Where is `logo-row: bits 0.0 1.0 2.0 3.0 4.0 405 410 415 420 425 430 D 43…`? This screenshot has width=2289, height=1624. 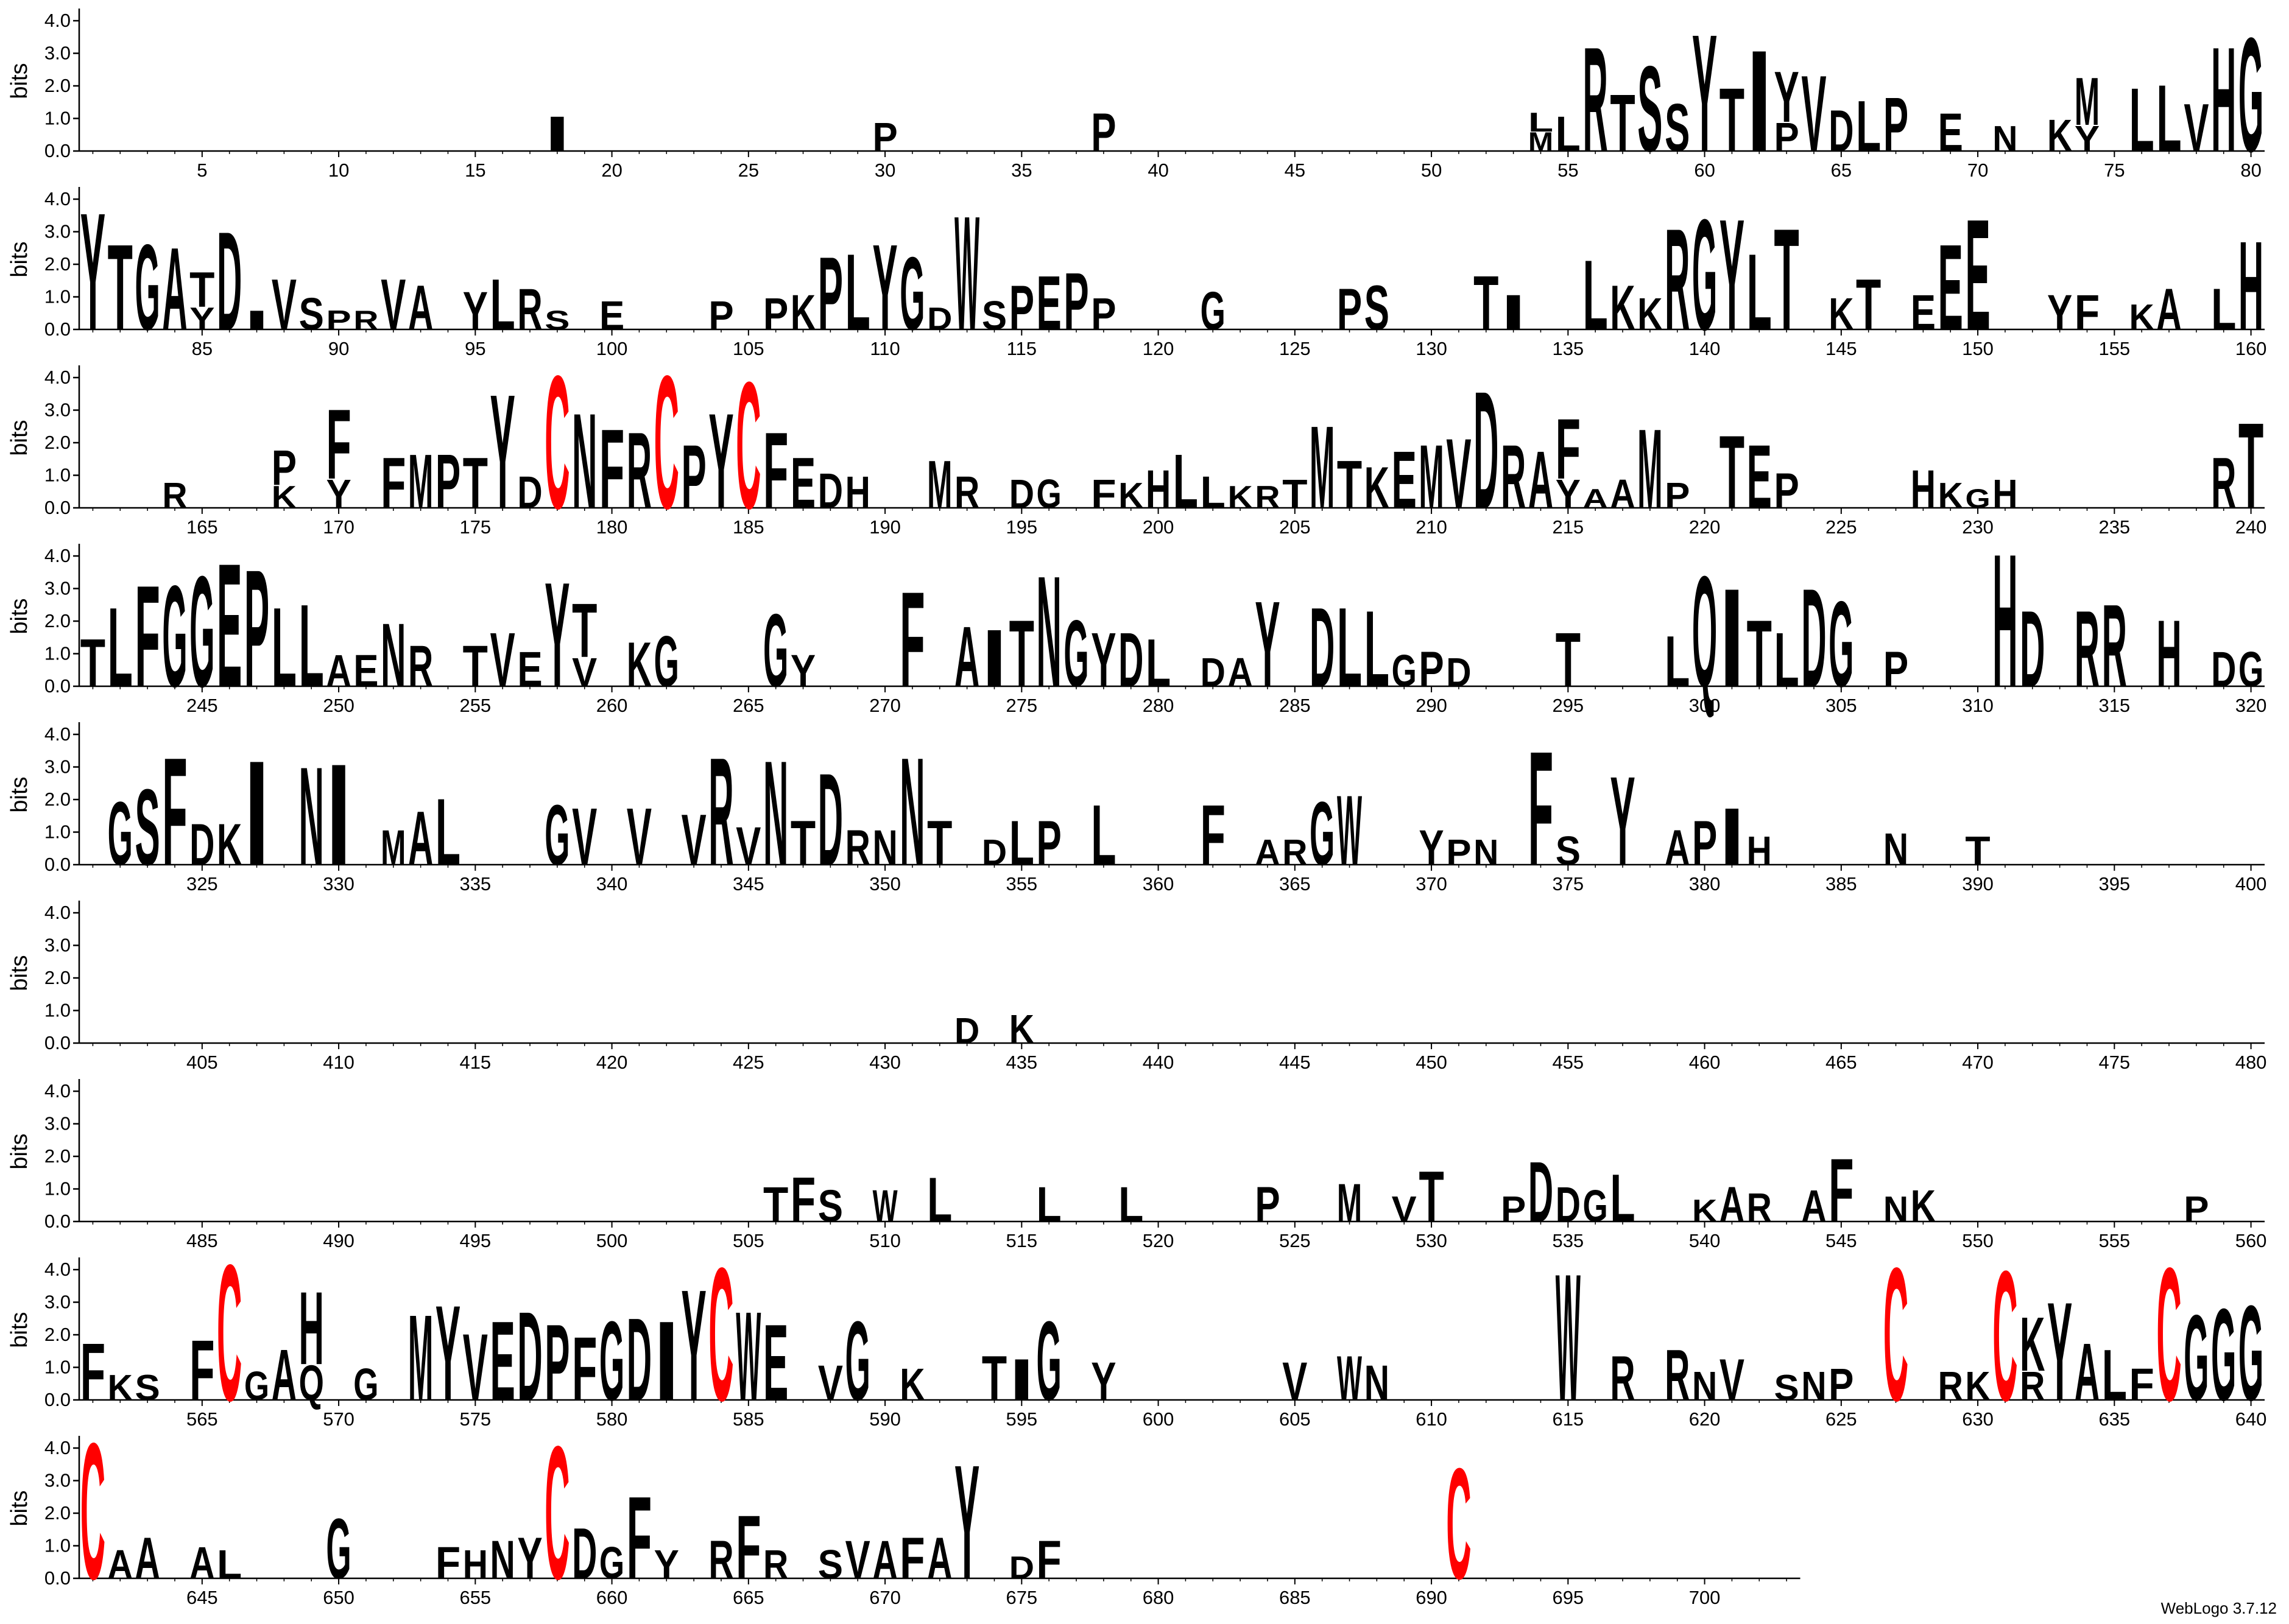 logo-row: bits 0.0 1.0 2.0 3.0 4.0 405 410 415 420 425 430 D 43… is located at coordinates (1137, 987).